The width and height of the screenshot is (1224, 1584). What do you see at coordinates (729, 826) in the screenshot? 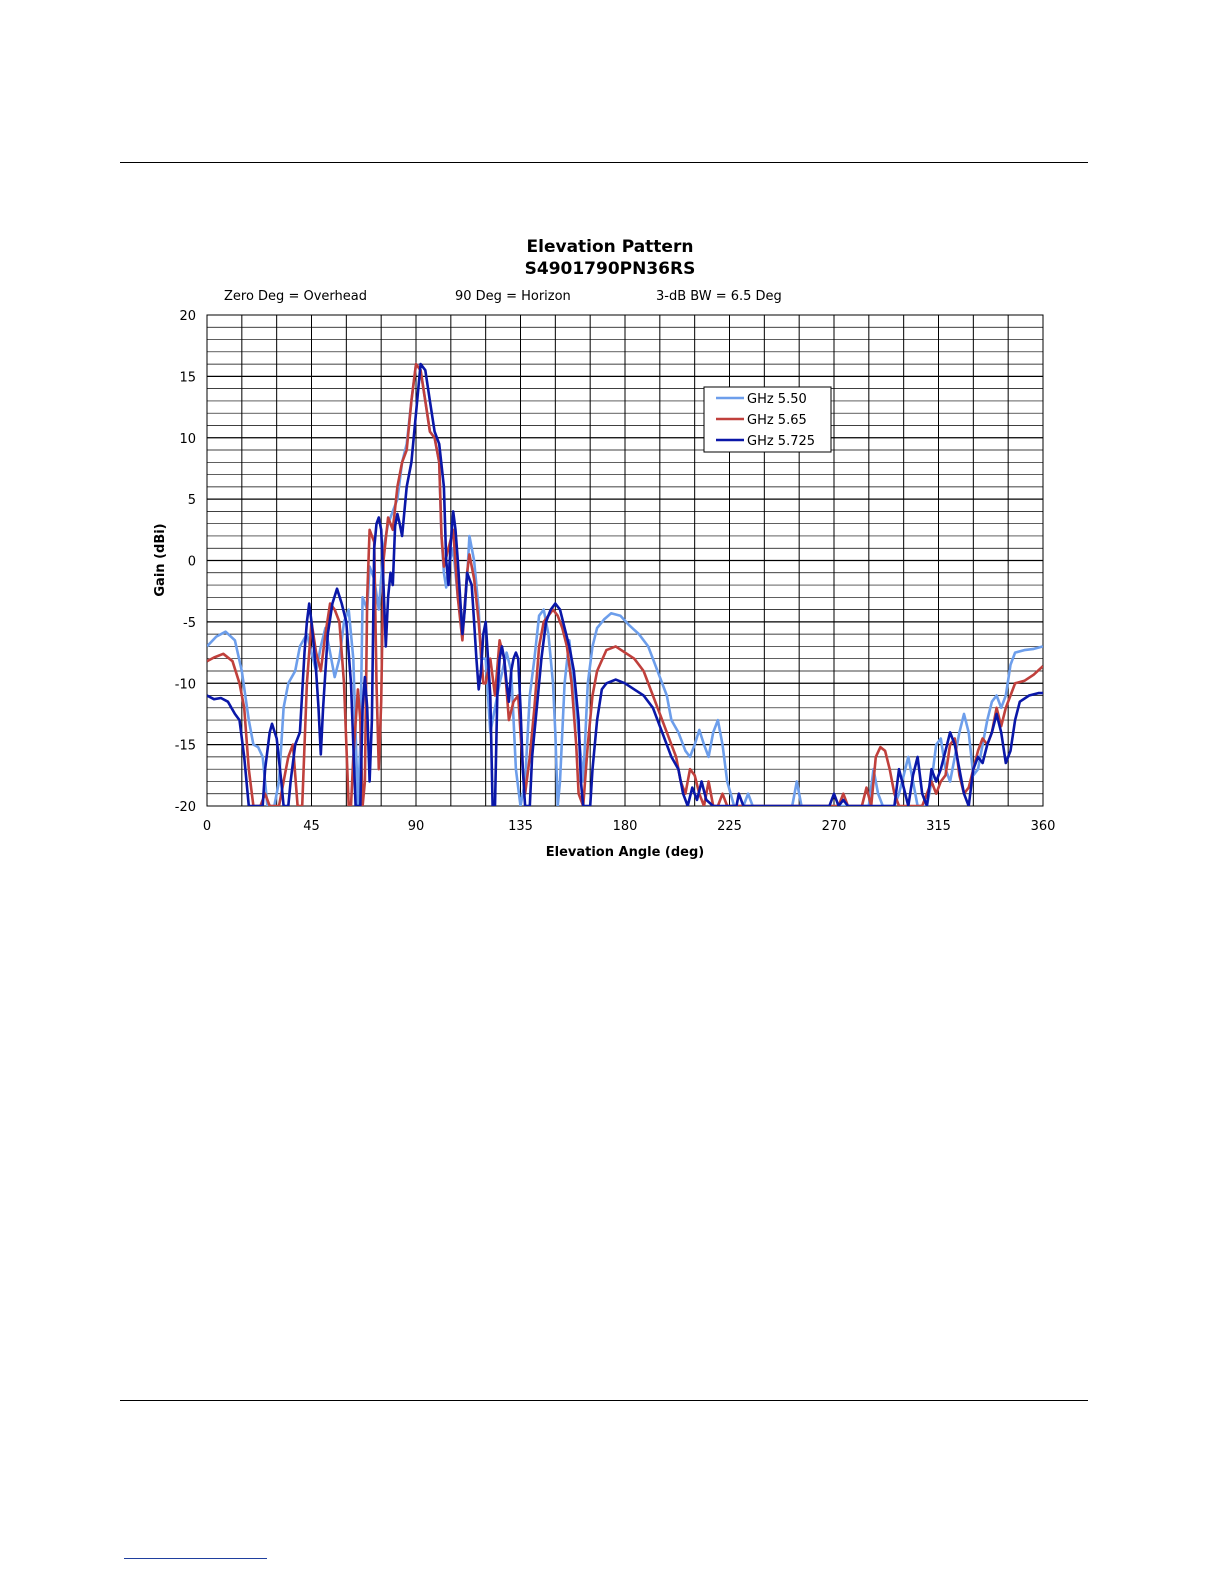
I see `x-tick-label: 225` at bounding box center [729, 826].